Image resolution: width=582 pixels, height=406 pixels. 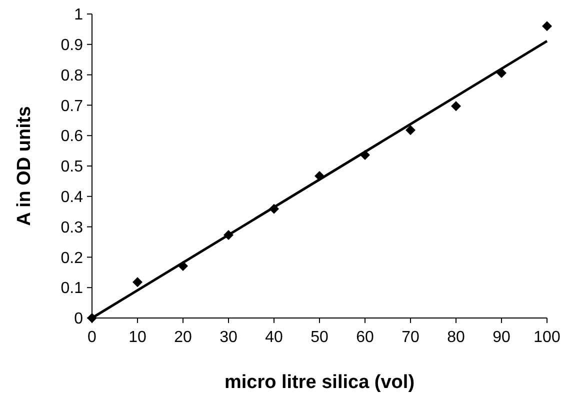 I want to click on y-tick-label: 0.3, so click(x=72, y=227).